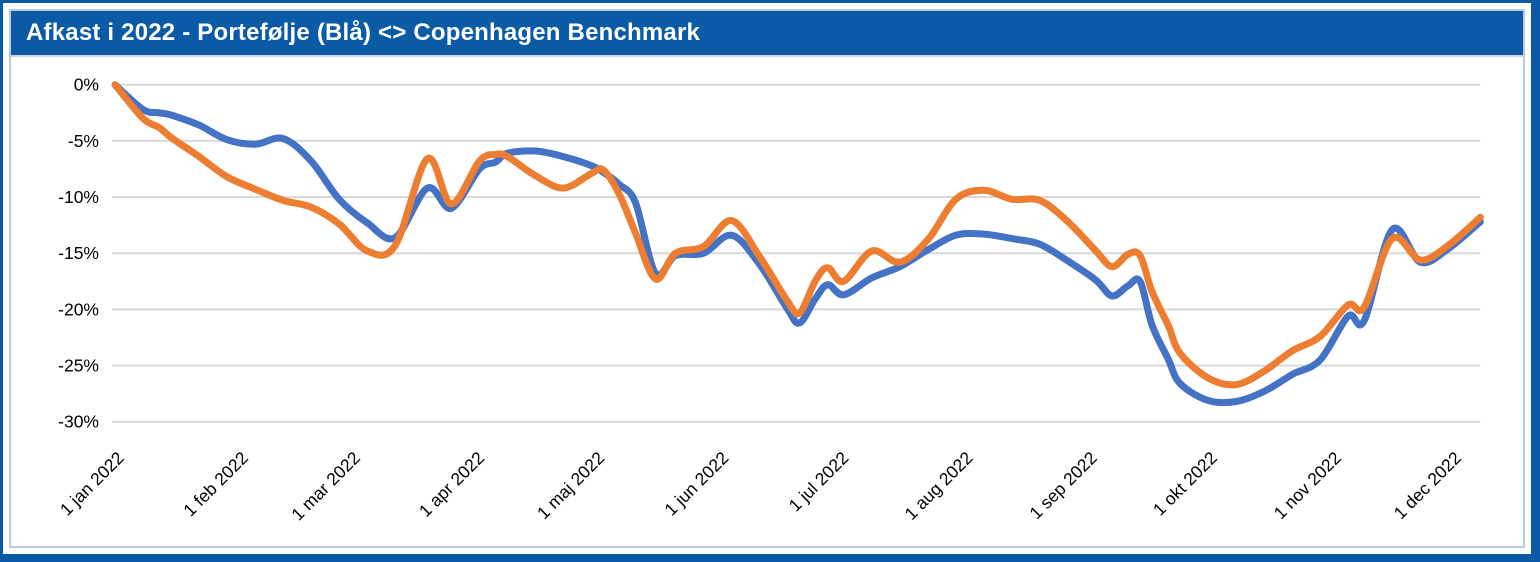 The height and width of the screenshot is (562, 1540). What do you see at coordinates (939, 486) in the screenshot?
I see `x-axis-tick-label: 1 aug 2022` at bounding box center [939, 486].